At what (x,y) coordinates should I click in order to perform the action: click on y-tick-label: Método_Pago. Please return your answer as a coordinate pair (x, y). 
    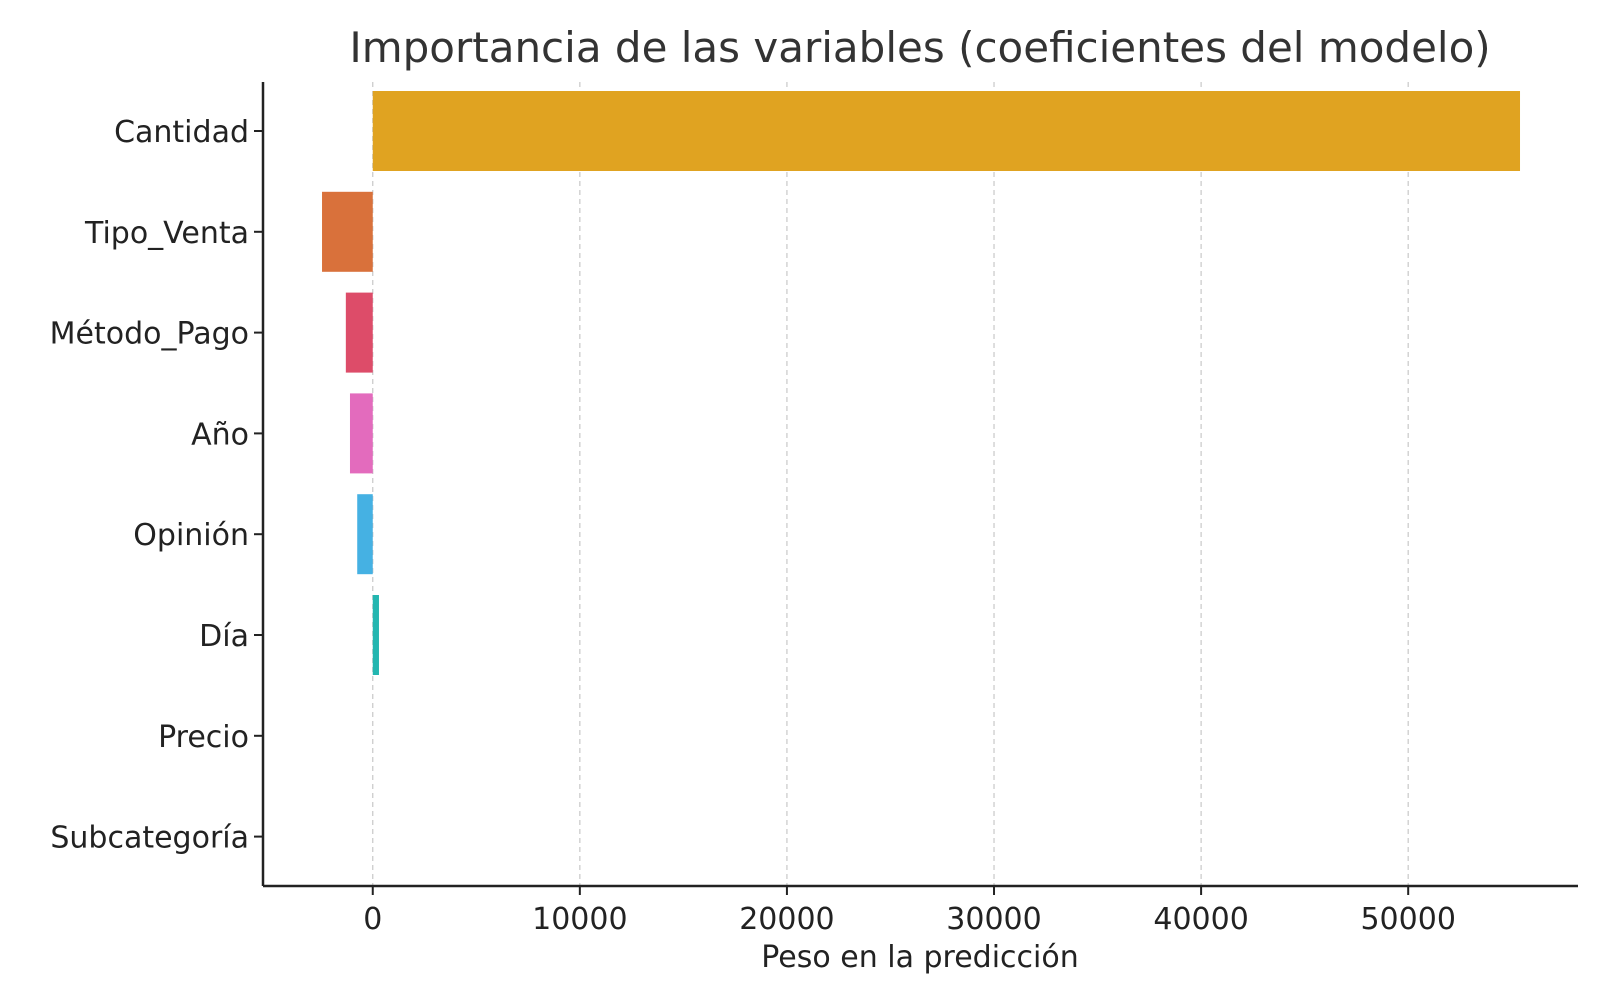
    Looking at the image, I should click on (149, 334).